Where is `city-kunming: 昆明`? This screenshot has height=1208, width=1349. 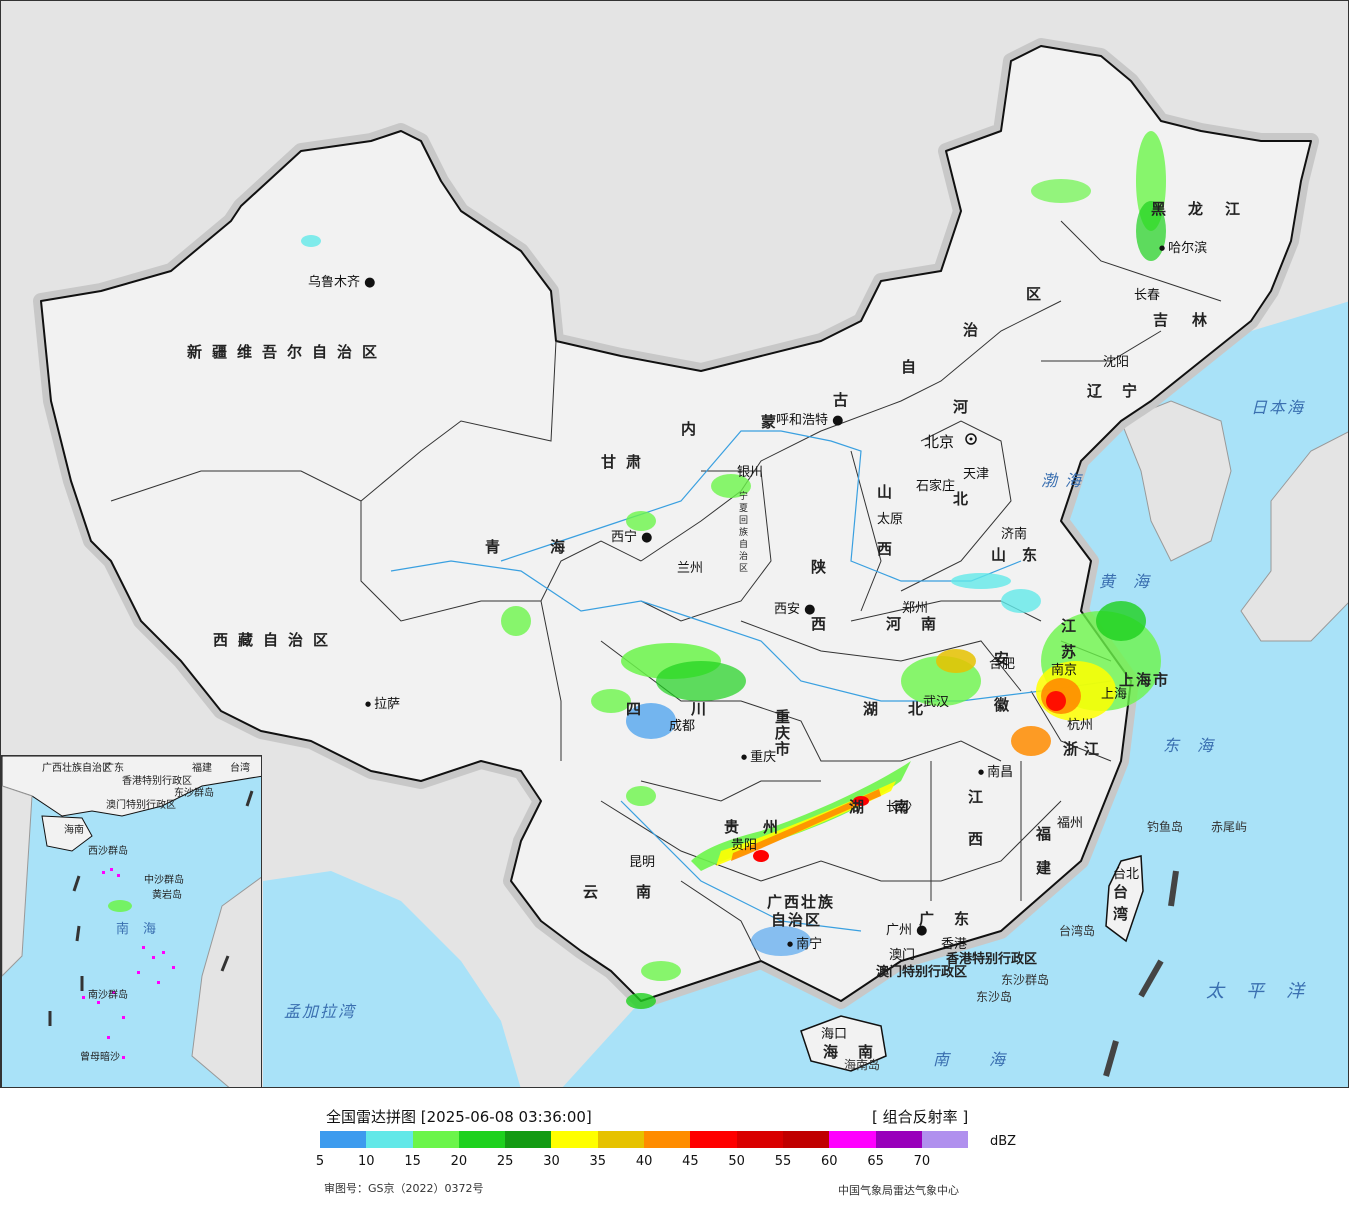 city-kunming: 昆明 is located at coordinates (642, 862).